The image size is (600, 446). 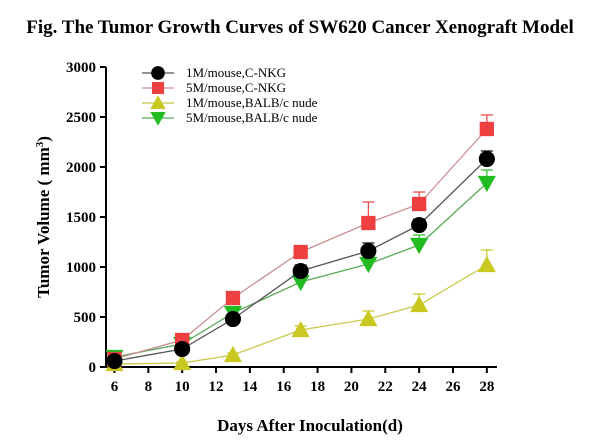 I want to click on y-tick-label: 1000, so click(x=81, y=268).